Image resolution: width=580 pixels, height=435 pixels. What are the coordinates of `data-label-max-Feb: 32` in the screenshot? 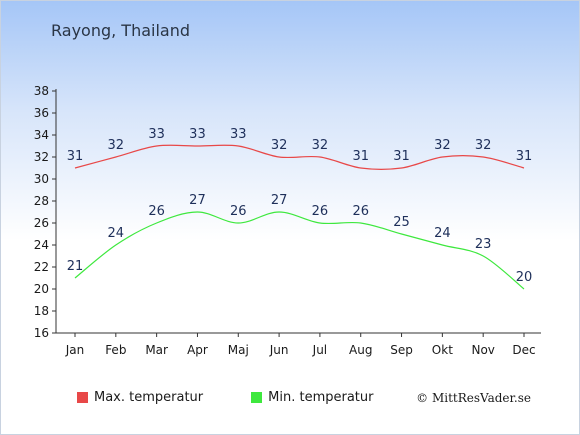 It's located at (116, 145).